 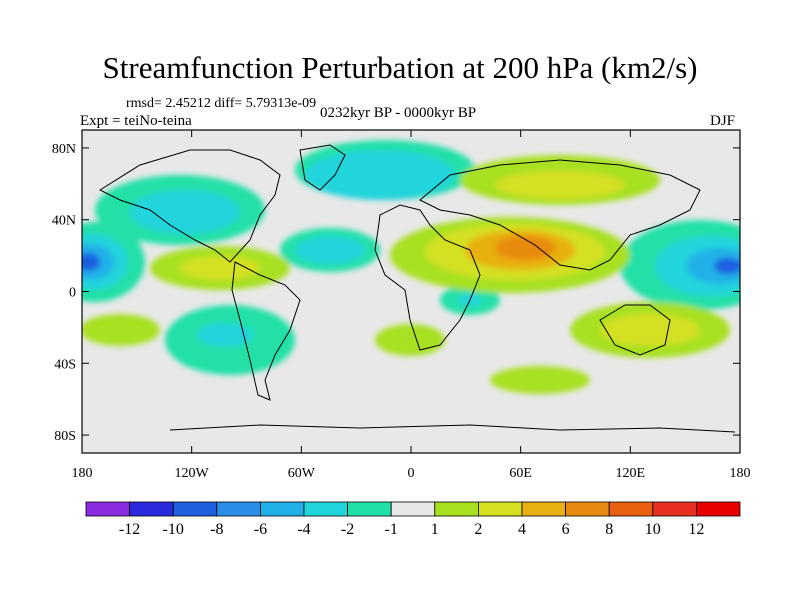 What do you see at coordinates (609, 529) in the screenshot?
I see `colorbar-label: 8` at bounding box center [609, 529].